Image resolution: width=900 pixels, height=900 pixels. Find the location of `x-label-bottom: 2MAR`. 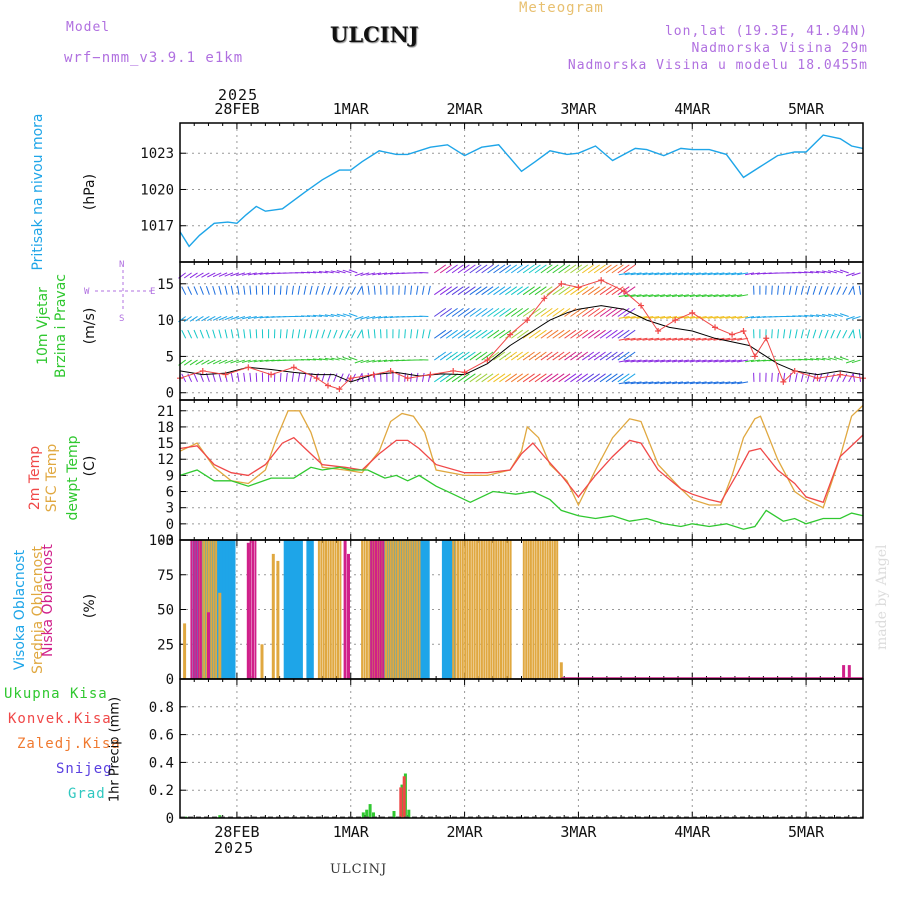

x-label-bottom: 2MAR is located at coordinates (465, 832).